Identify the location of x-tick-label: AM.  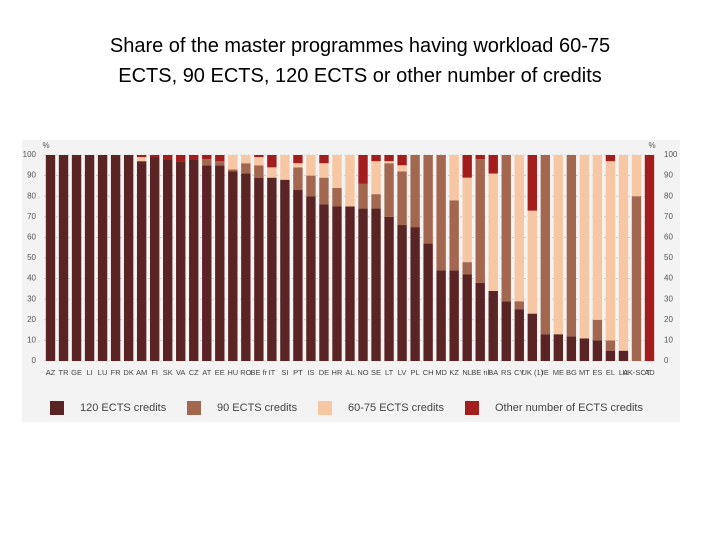
(141, 372).